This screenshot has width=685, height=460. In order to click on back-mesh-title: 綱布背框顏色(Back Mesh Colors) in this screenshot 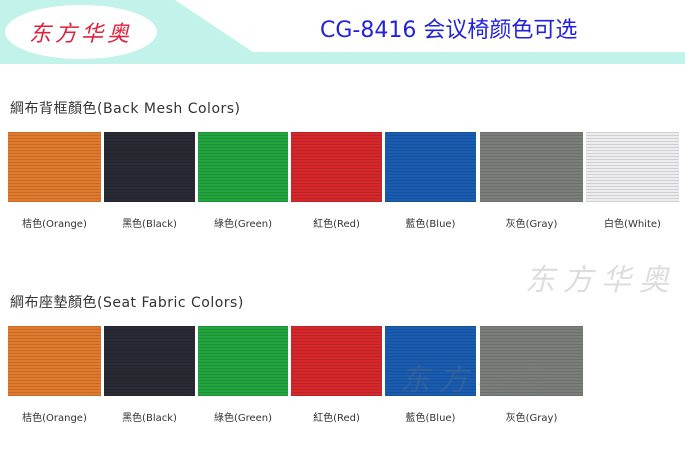, I will do `click(125, 109)`.